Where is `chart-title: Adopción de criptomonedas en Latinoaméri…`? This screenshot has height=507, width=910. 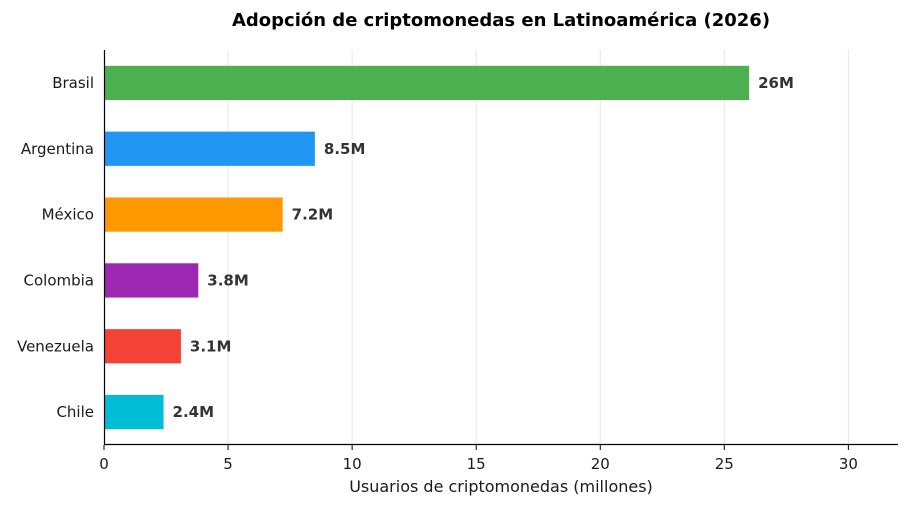 chart-title: Adopción de criptomonedas en Latinoaméri… is located at coordinates (501, 20).